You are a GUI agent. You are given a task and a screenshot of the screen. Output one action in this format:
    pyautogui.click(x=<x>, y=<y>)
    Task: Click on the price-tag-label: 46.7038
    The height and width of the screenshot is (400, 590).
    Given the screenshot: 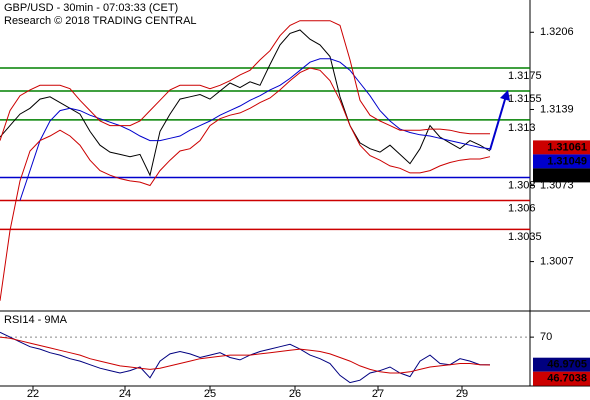 What is the action you would take?
    pyautogui.click(x=567, y=379)
    